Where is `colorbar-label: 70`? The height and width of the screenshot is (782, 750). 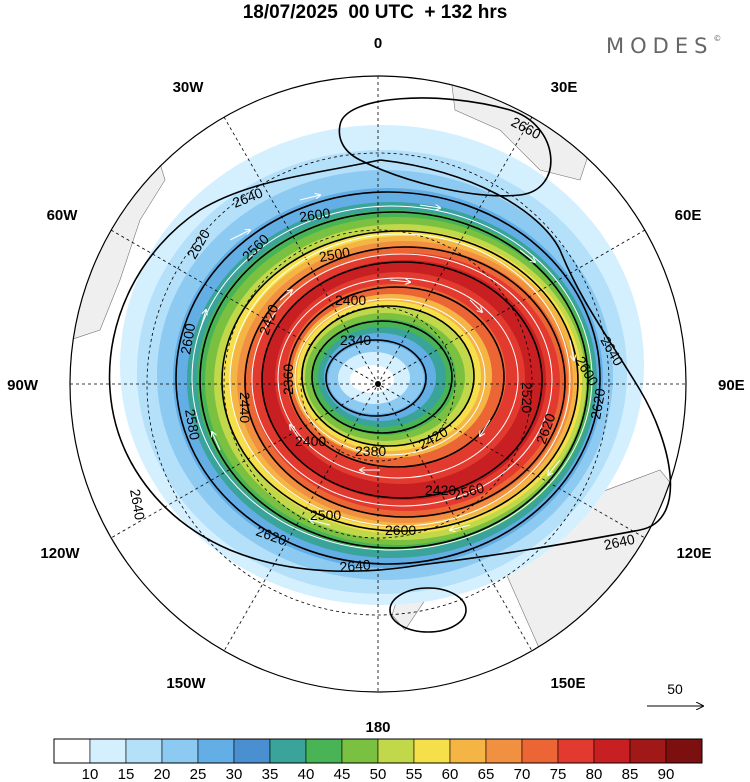
colorbar-label: 70 is located at coordinates (522, 774).